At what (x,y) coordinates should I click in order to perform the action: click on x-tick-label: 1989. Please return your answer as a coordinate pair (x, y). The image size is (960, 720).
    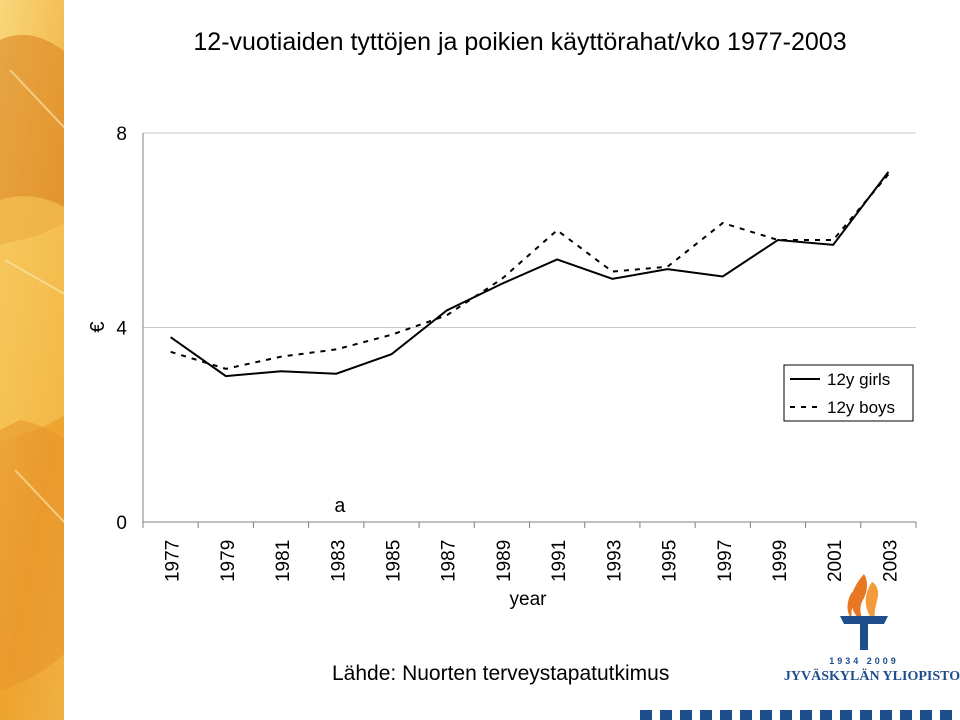
    Looking at the image, I should click on (504, 561).